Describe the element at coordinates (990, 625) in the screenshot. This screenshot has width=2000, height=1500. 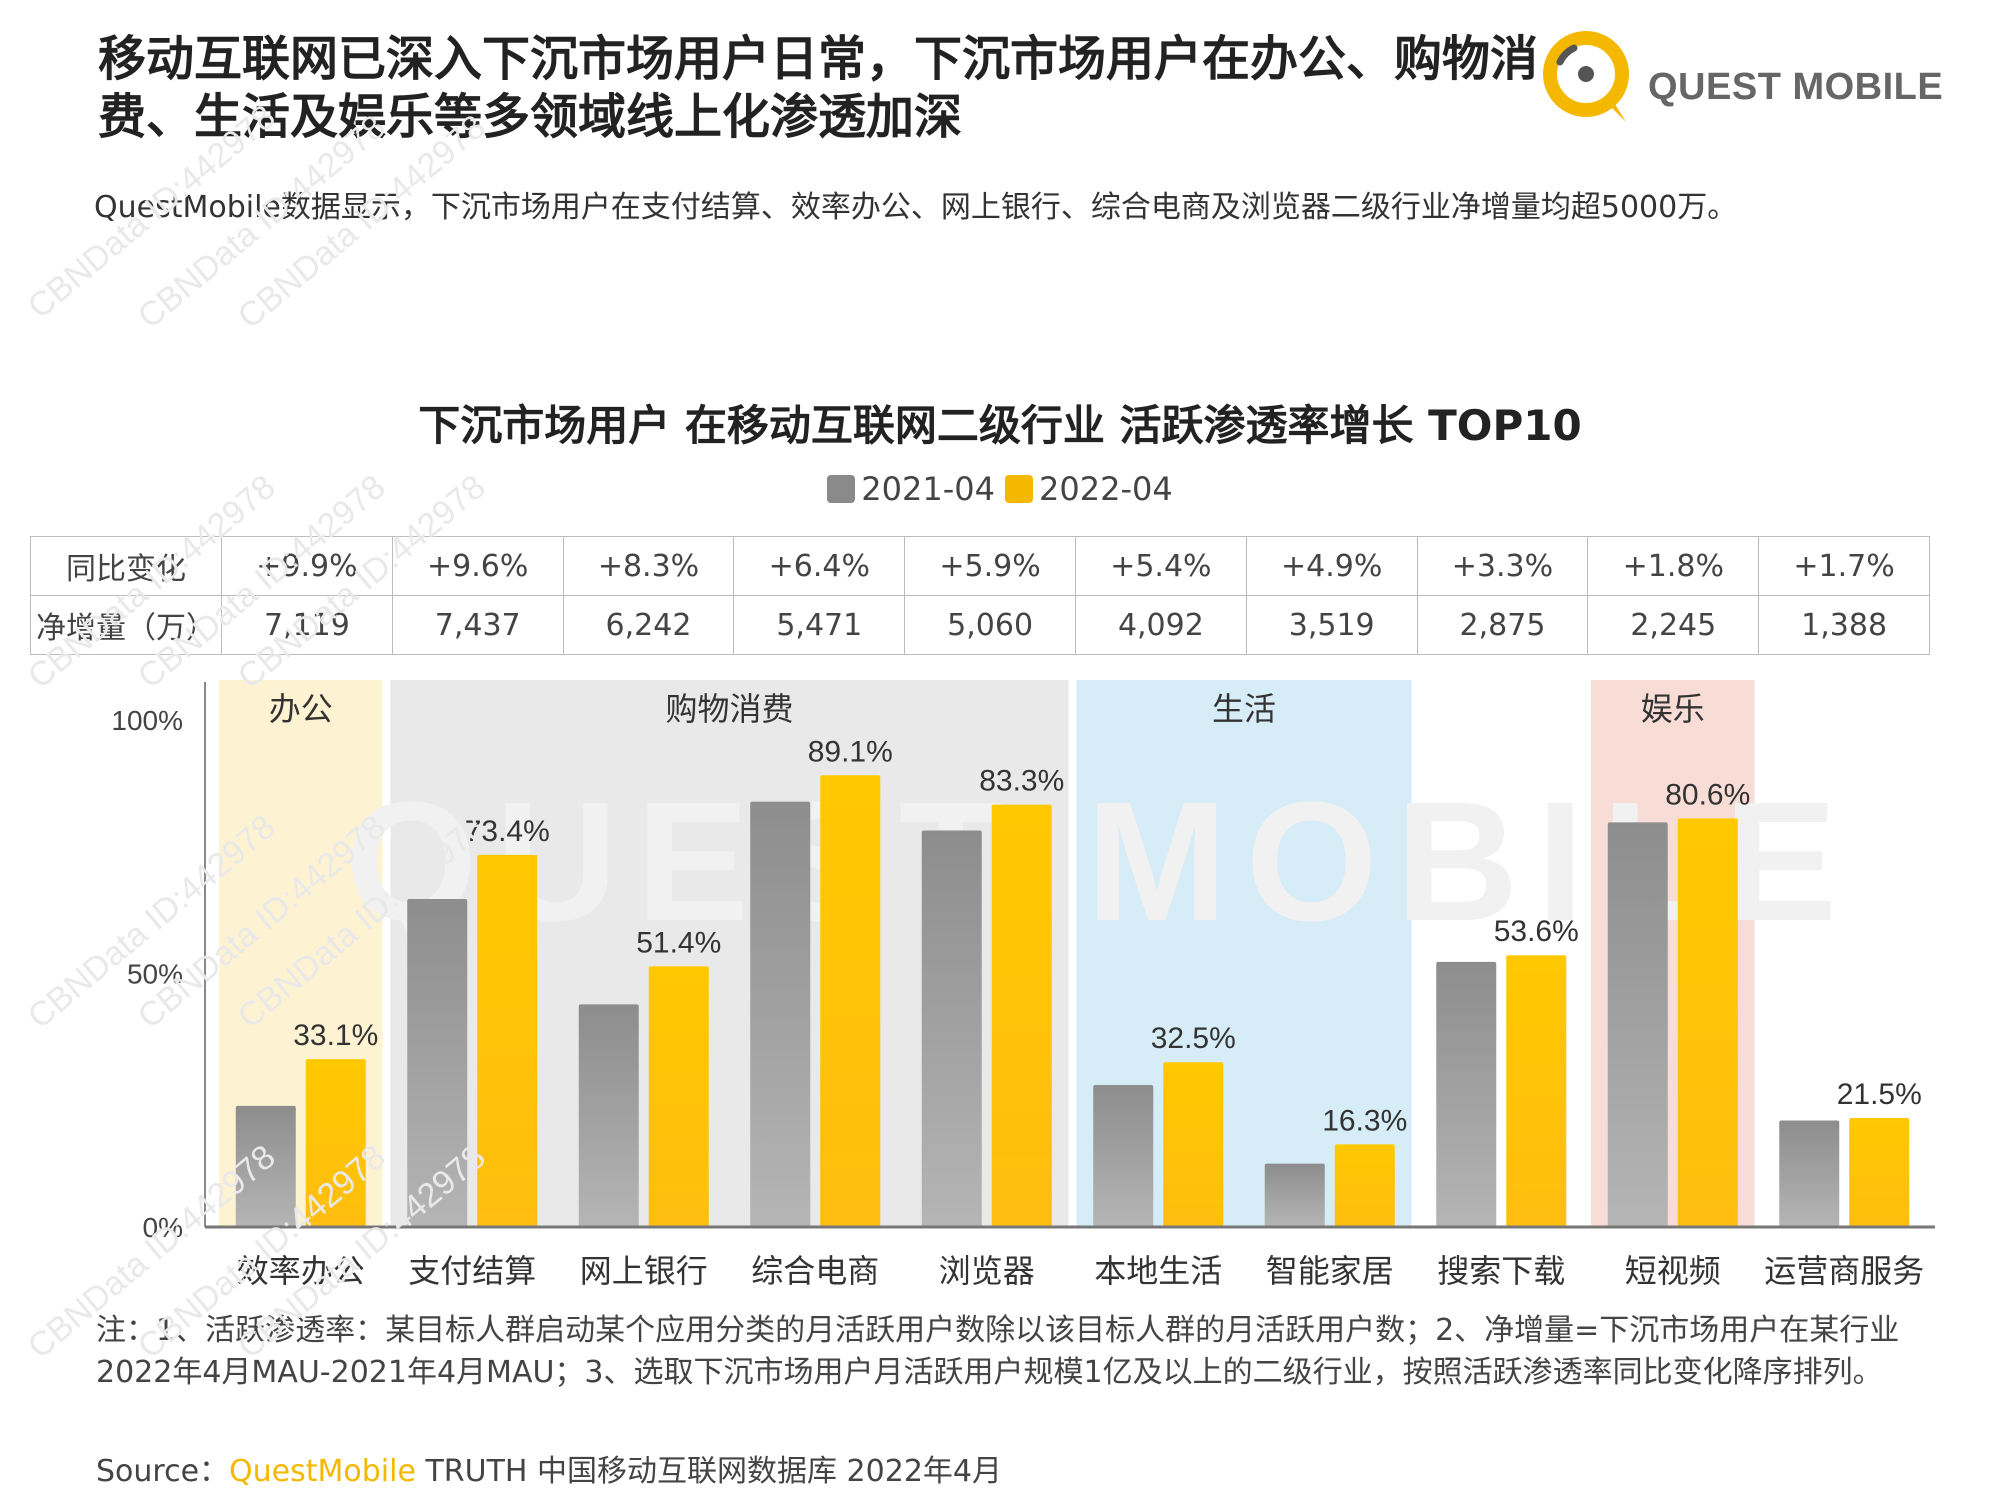
I see `stats-cell: 5,060` at that location.